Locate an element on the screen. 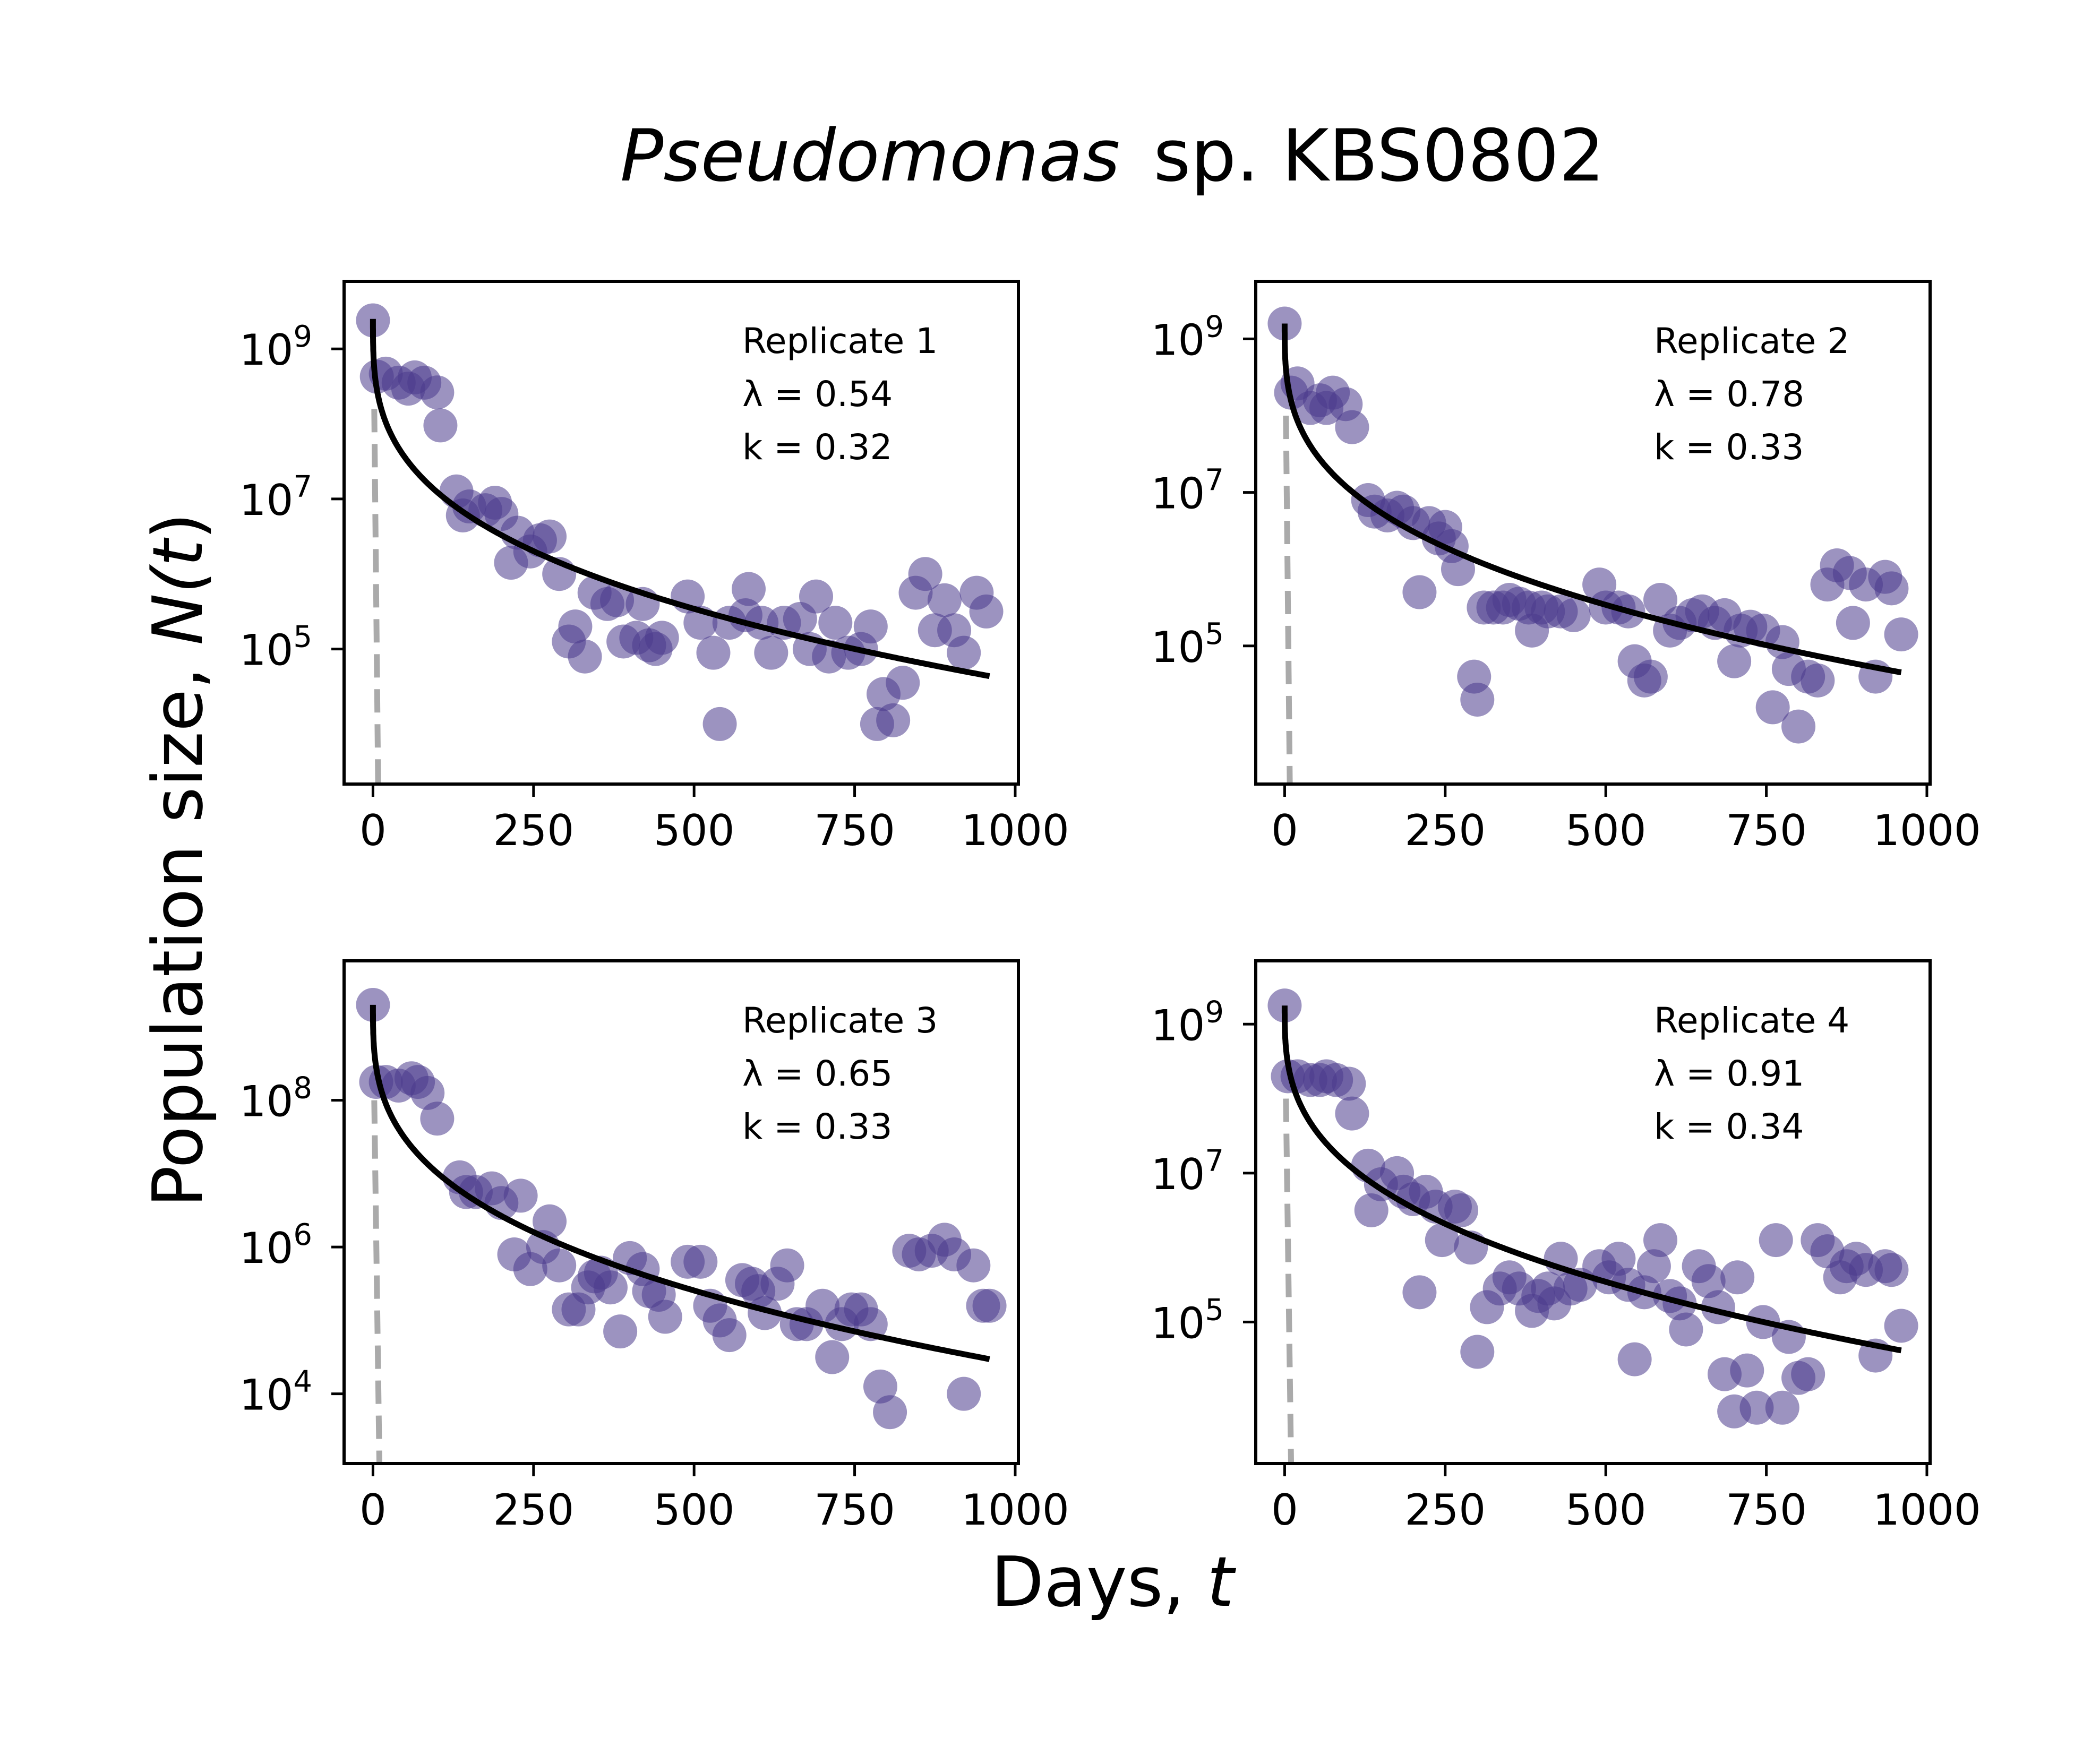  y-tick-label: 10⁵ is located at coordinates (1188, 1320).